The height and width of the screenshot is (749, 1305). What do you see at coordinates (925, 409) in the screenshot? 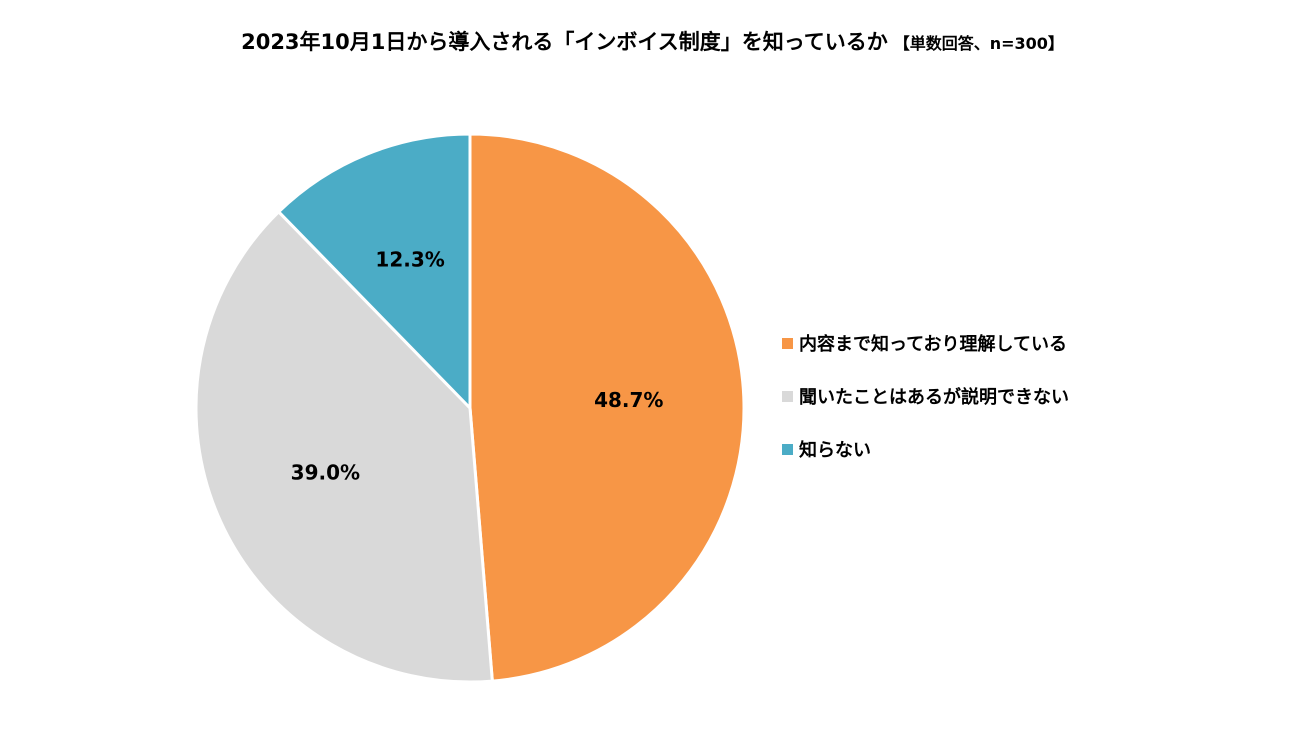
I see `legend: 内容まで知っており理解している 聞いたことはあるが説明できない 知らない` at bounding box center [925, 409].